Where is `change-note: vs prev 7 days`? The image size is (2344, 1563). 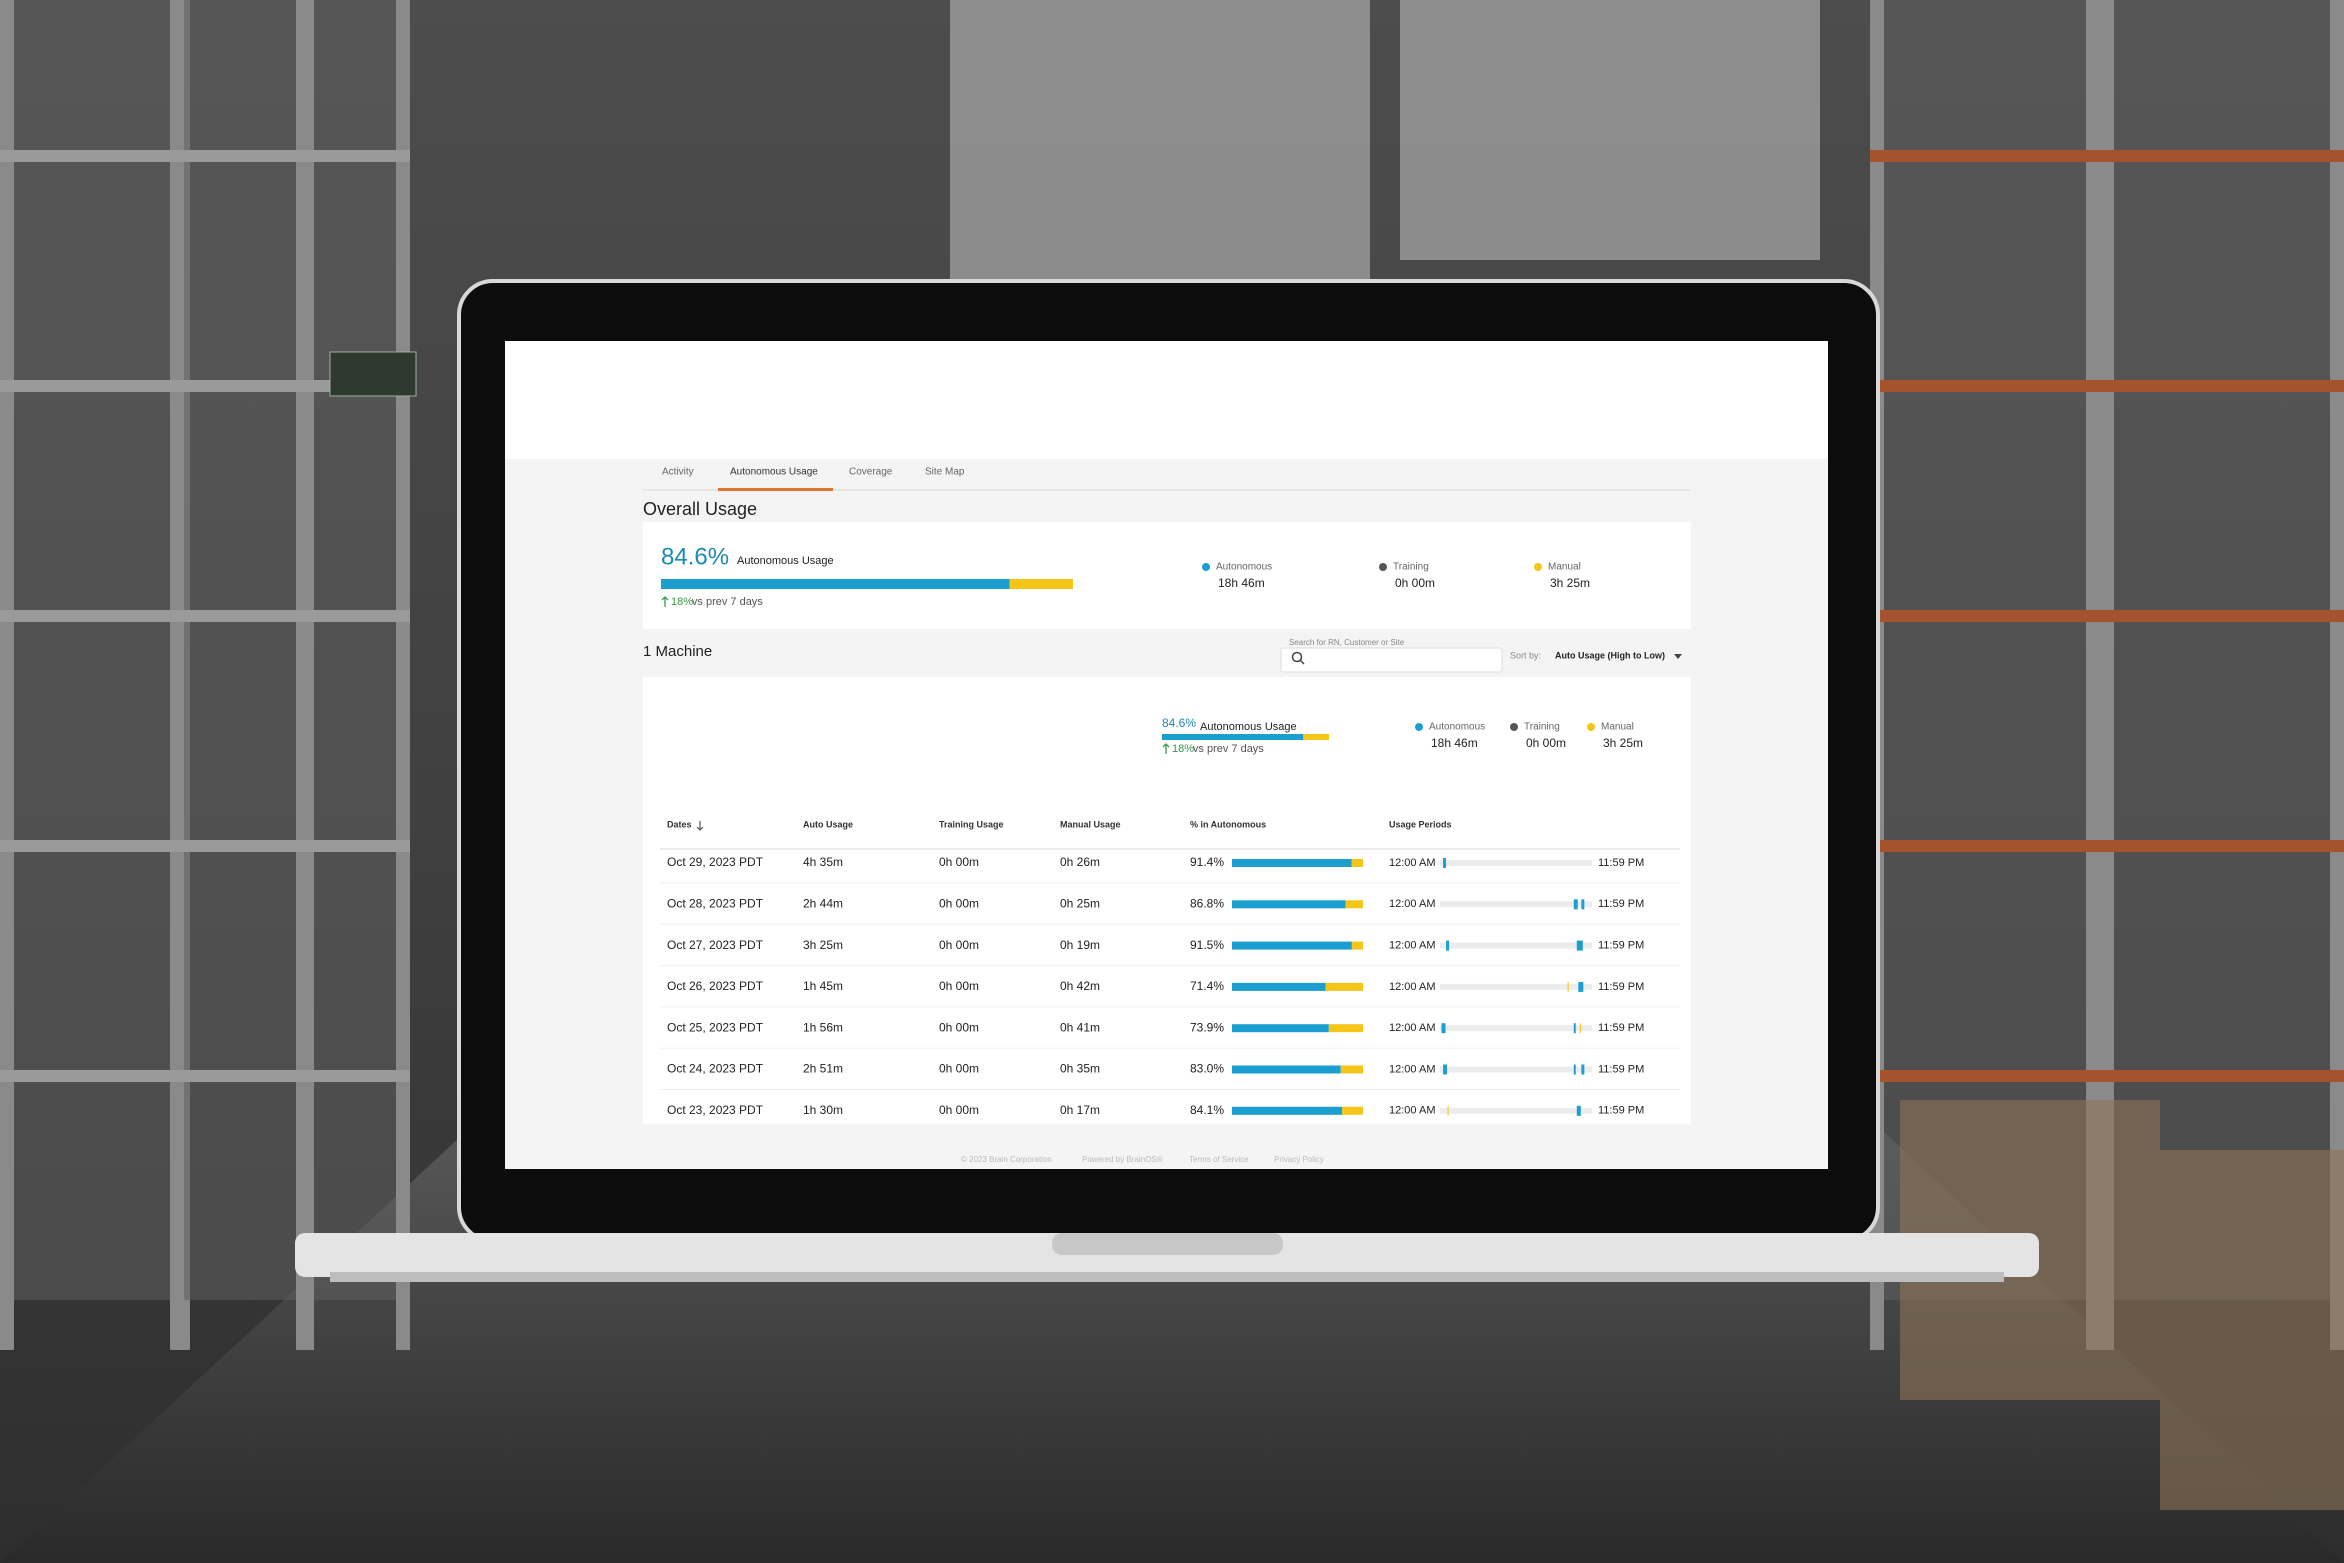 change-note: vs prev 7 days is located at coordinates (727, 602).